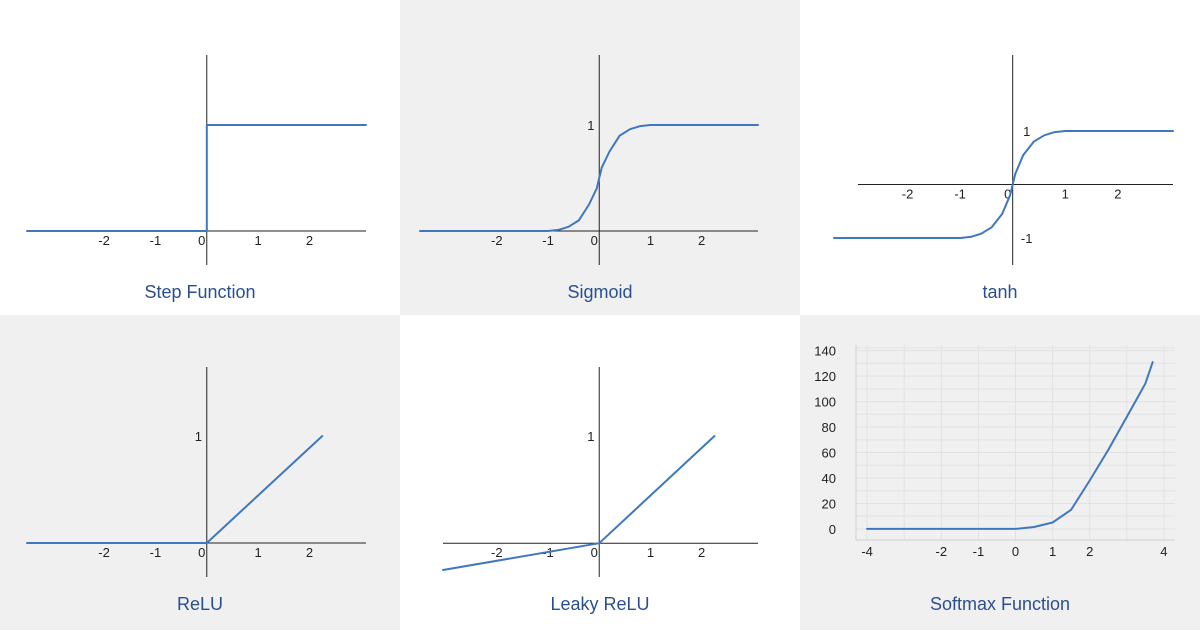 Image resolution: width=1200 pixels, height=630 pixels. I want to click on x-tick-label: -4, so click(867, 551).